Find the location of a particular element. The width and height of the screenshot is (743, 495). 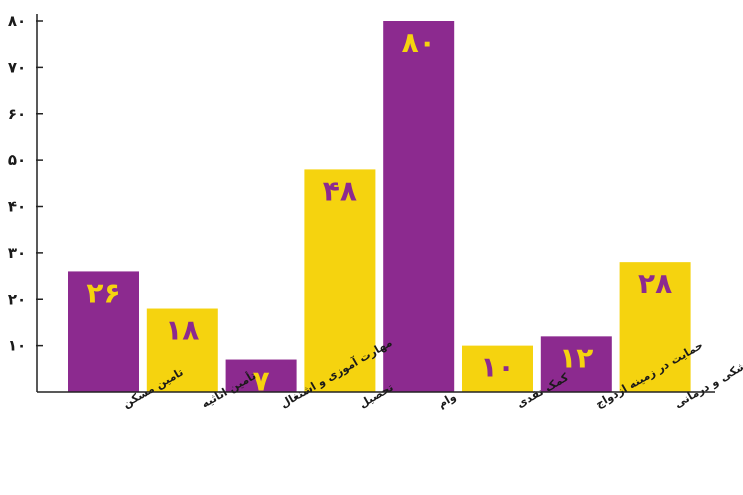

y-tick-label: ۵۰ is located at coordinates (17, 160).